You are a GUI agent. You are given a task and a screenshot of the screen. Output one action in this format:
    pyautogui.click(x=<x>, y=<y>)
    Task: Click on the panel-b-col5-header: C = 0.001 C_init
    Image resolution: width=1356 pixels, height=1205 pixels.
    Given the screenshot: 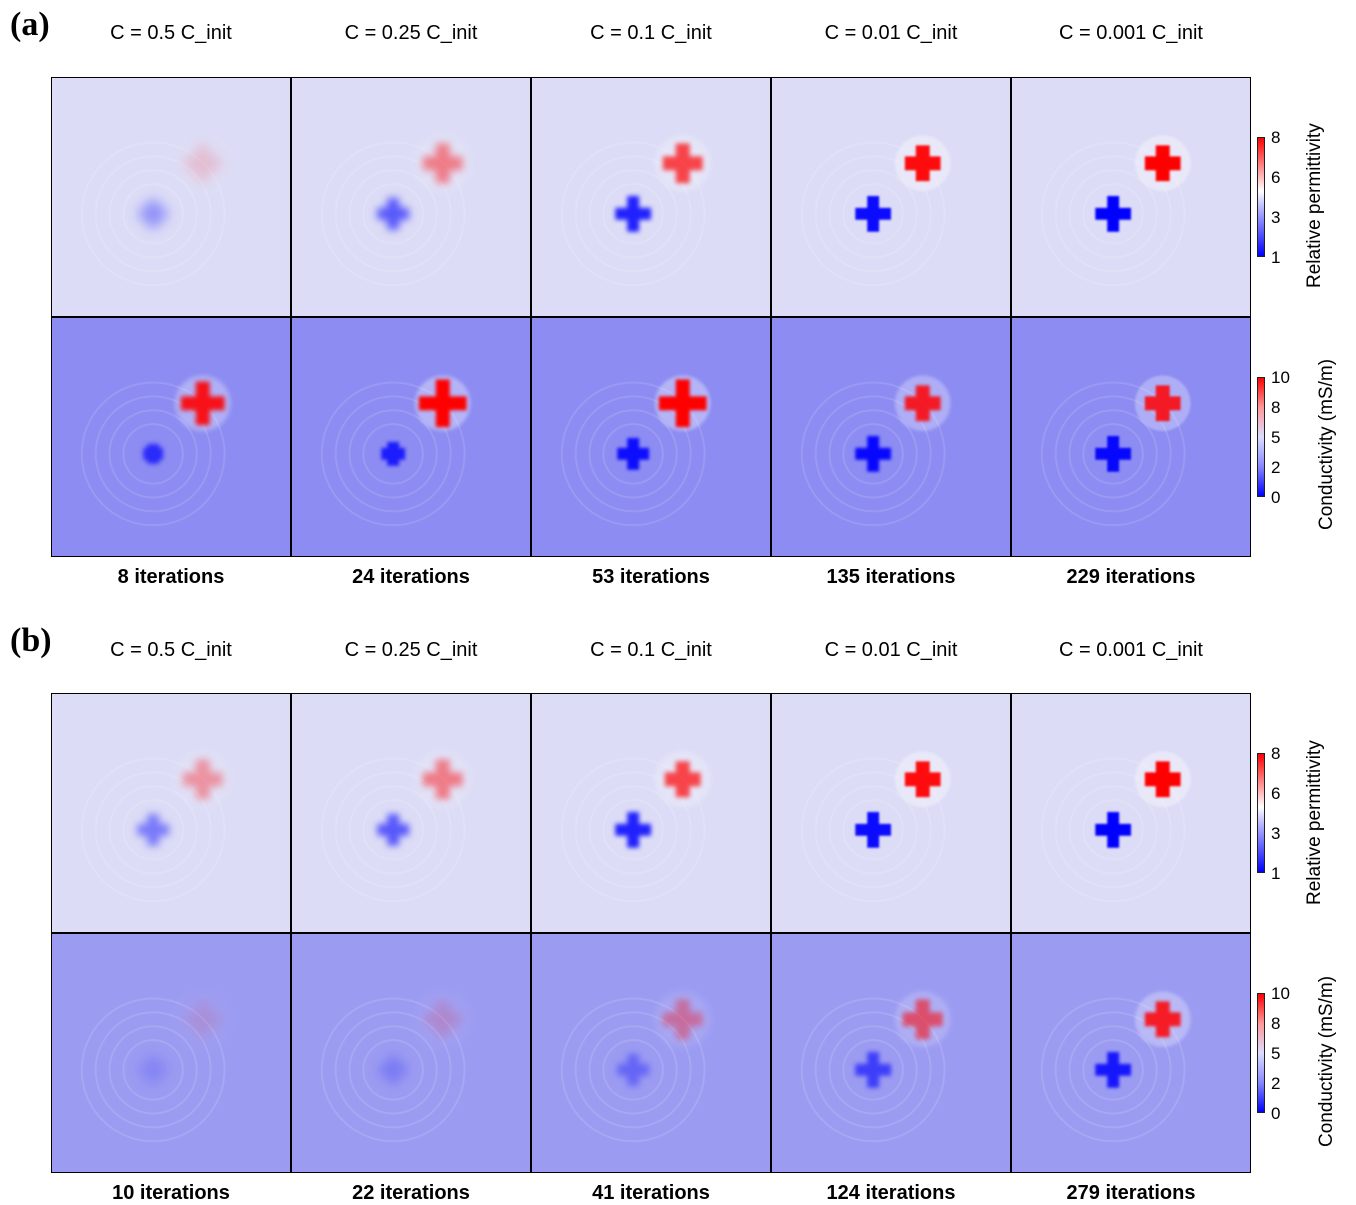 What is the action you would take?
    pyautogui.click(x=1131, y=650)
    